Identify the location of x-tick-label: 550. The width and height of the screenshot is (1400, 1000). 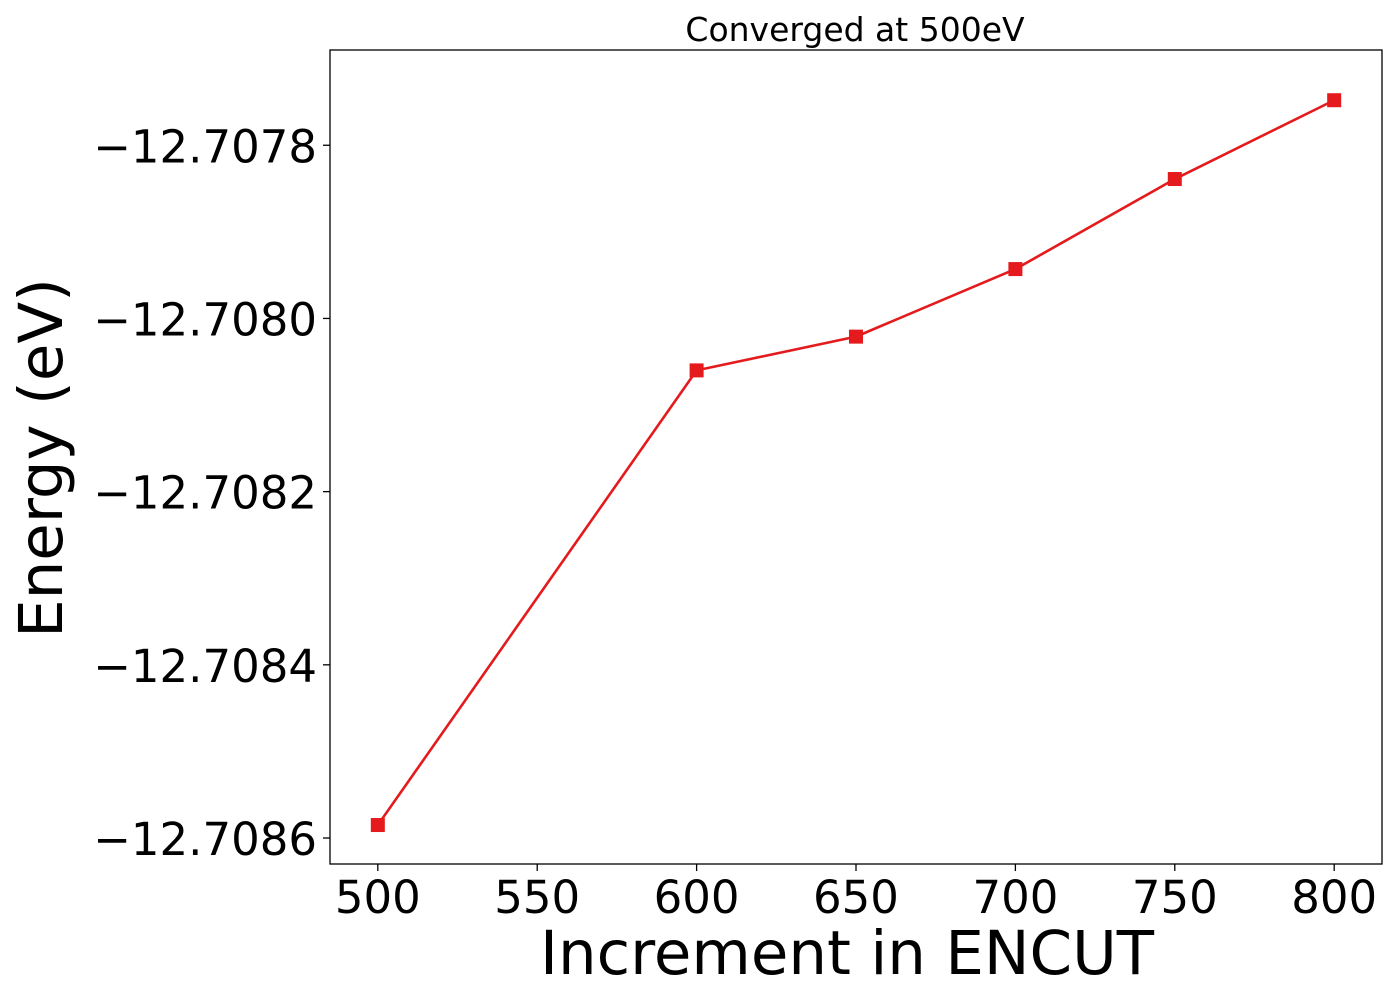
(537, 897).